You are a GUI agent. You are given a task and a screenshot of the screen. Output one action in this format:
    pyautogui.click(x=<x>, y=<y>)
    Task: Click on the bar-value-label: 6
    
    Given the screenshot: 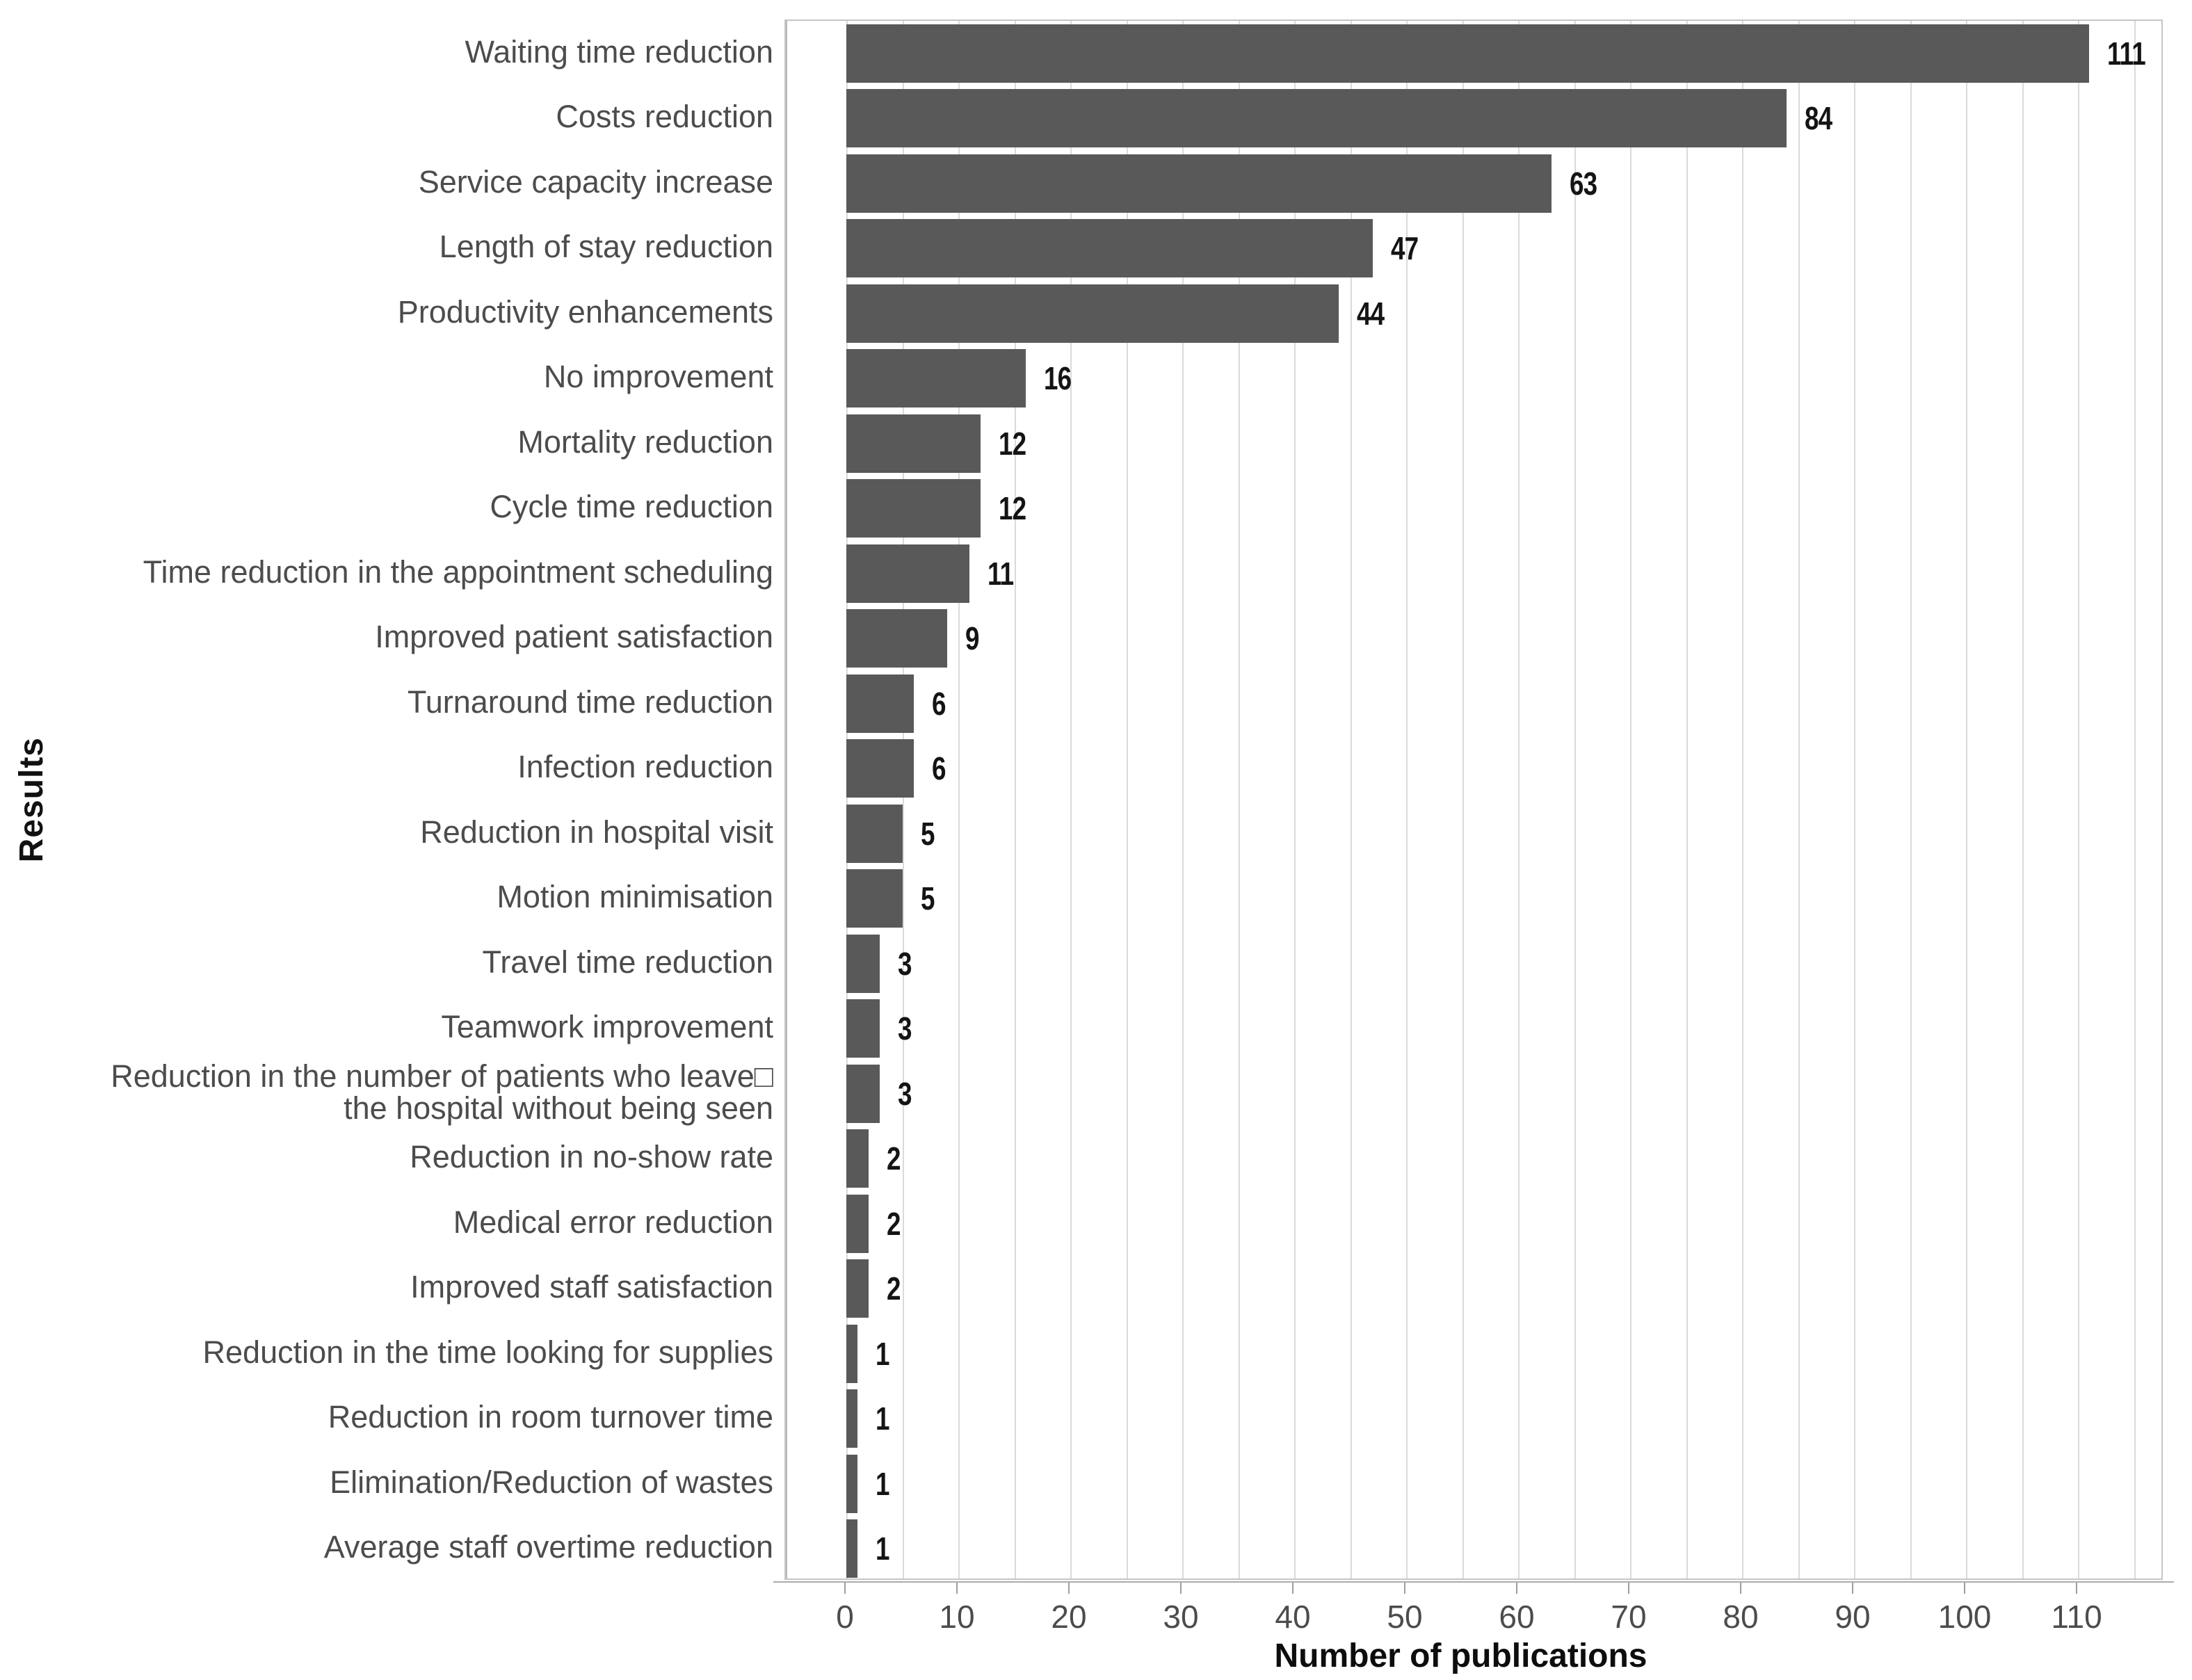 What is the action you would take?
    pyautogui.click(x=938, y=768)
    